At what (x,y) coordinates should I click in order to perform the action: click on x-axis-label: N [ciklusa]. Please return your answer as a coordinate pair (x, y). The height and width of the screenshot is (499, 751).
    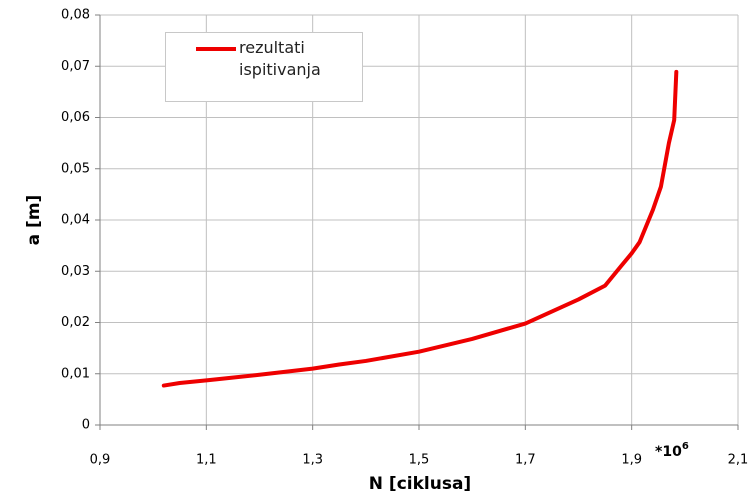
    Looking at the image, I should click on (420, 484).